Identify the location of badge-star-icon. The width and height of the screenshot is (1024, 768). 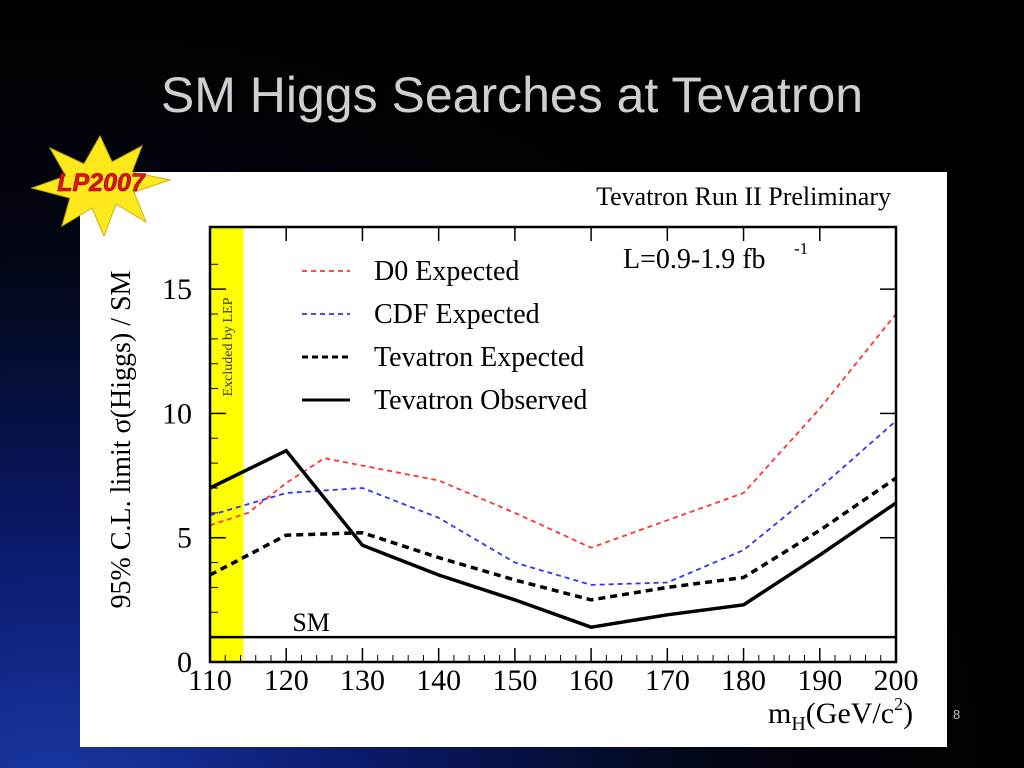
(101, 186).